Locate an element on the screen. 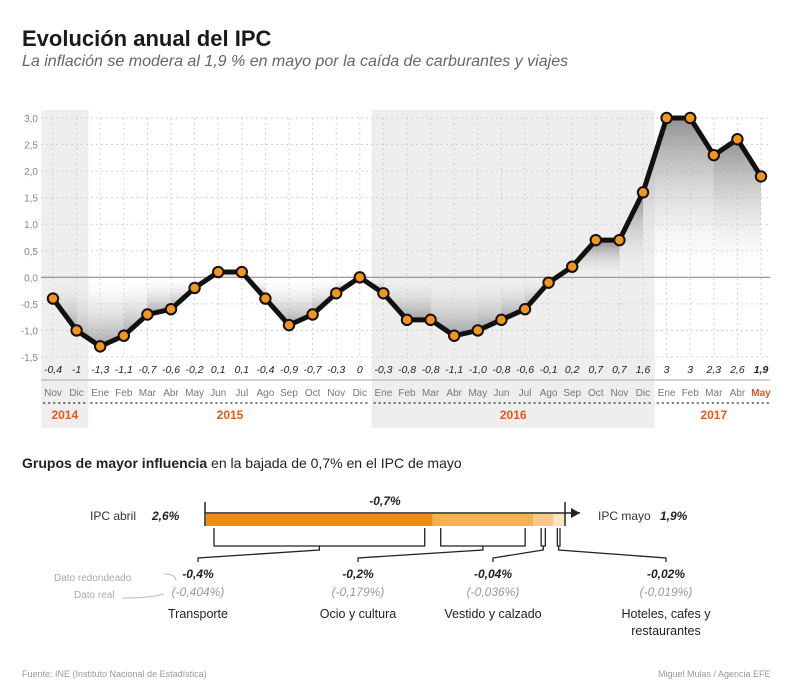 This screenshot has height=687, width=800. data-label: -0,2 is located at coordinates (195, 370).